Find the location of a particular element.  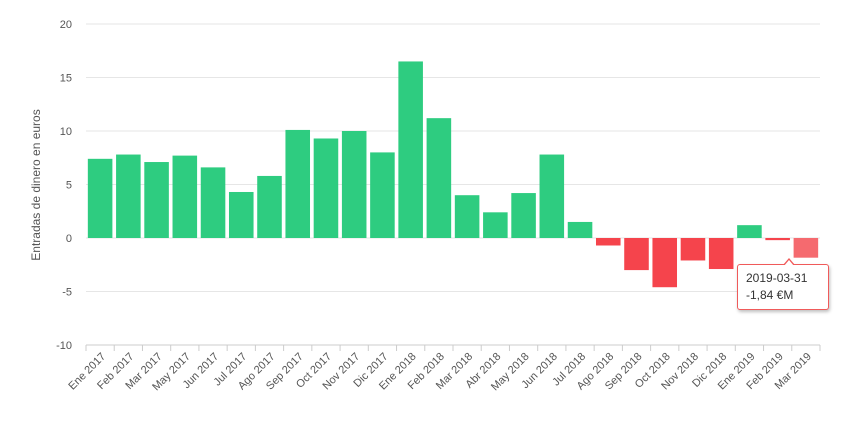

tooltip-date: 2019-03-31 is located at coordinates (777, 278).